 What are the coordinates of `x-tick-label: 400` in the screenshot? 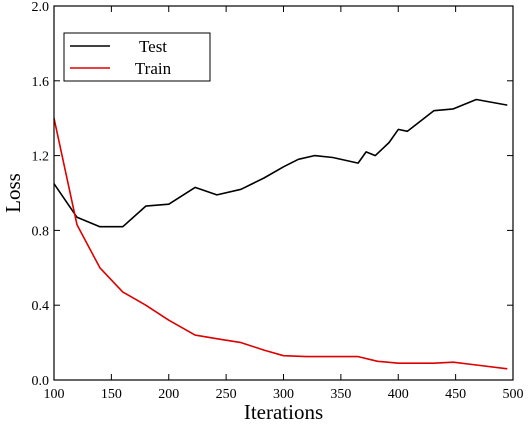 It's located at (398, 394).